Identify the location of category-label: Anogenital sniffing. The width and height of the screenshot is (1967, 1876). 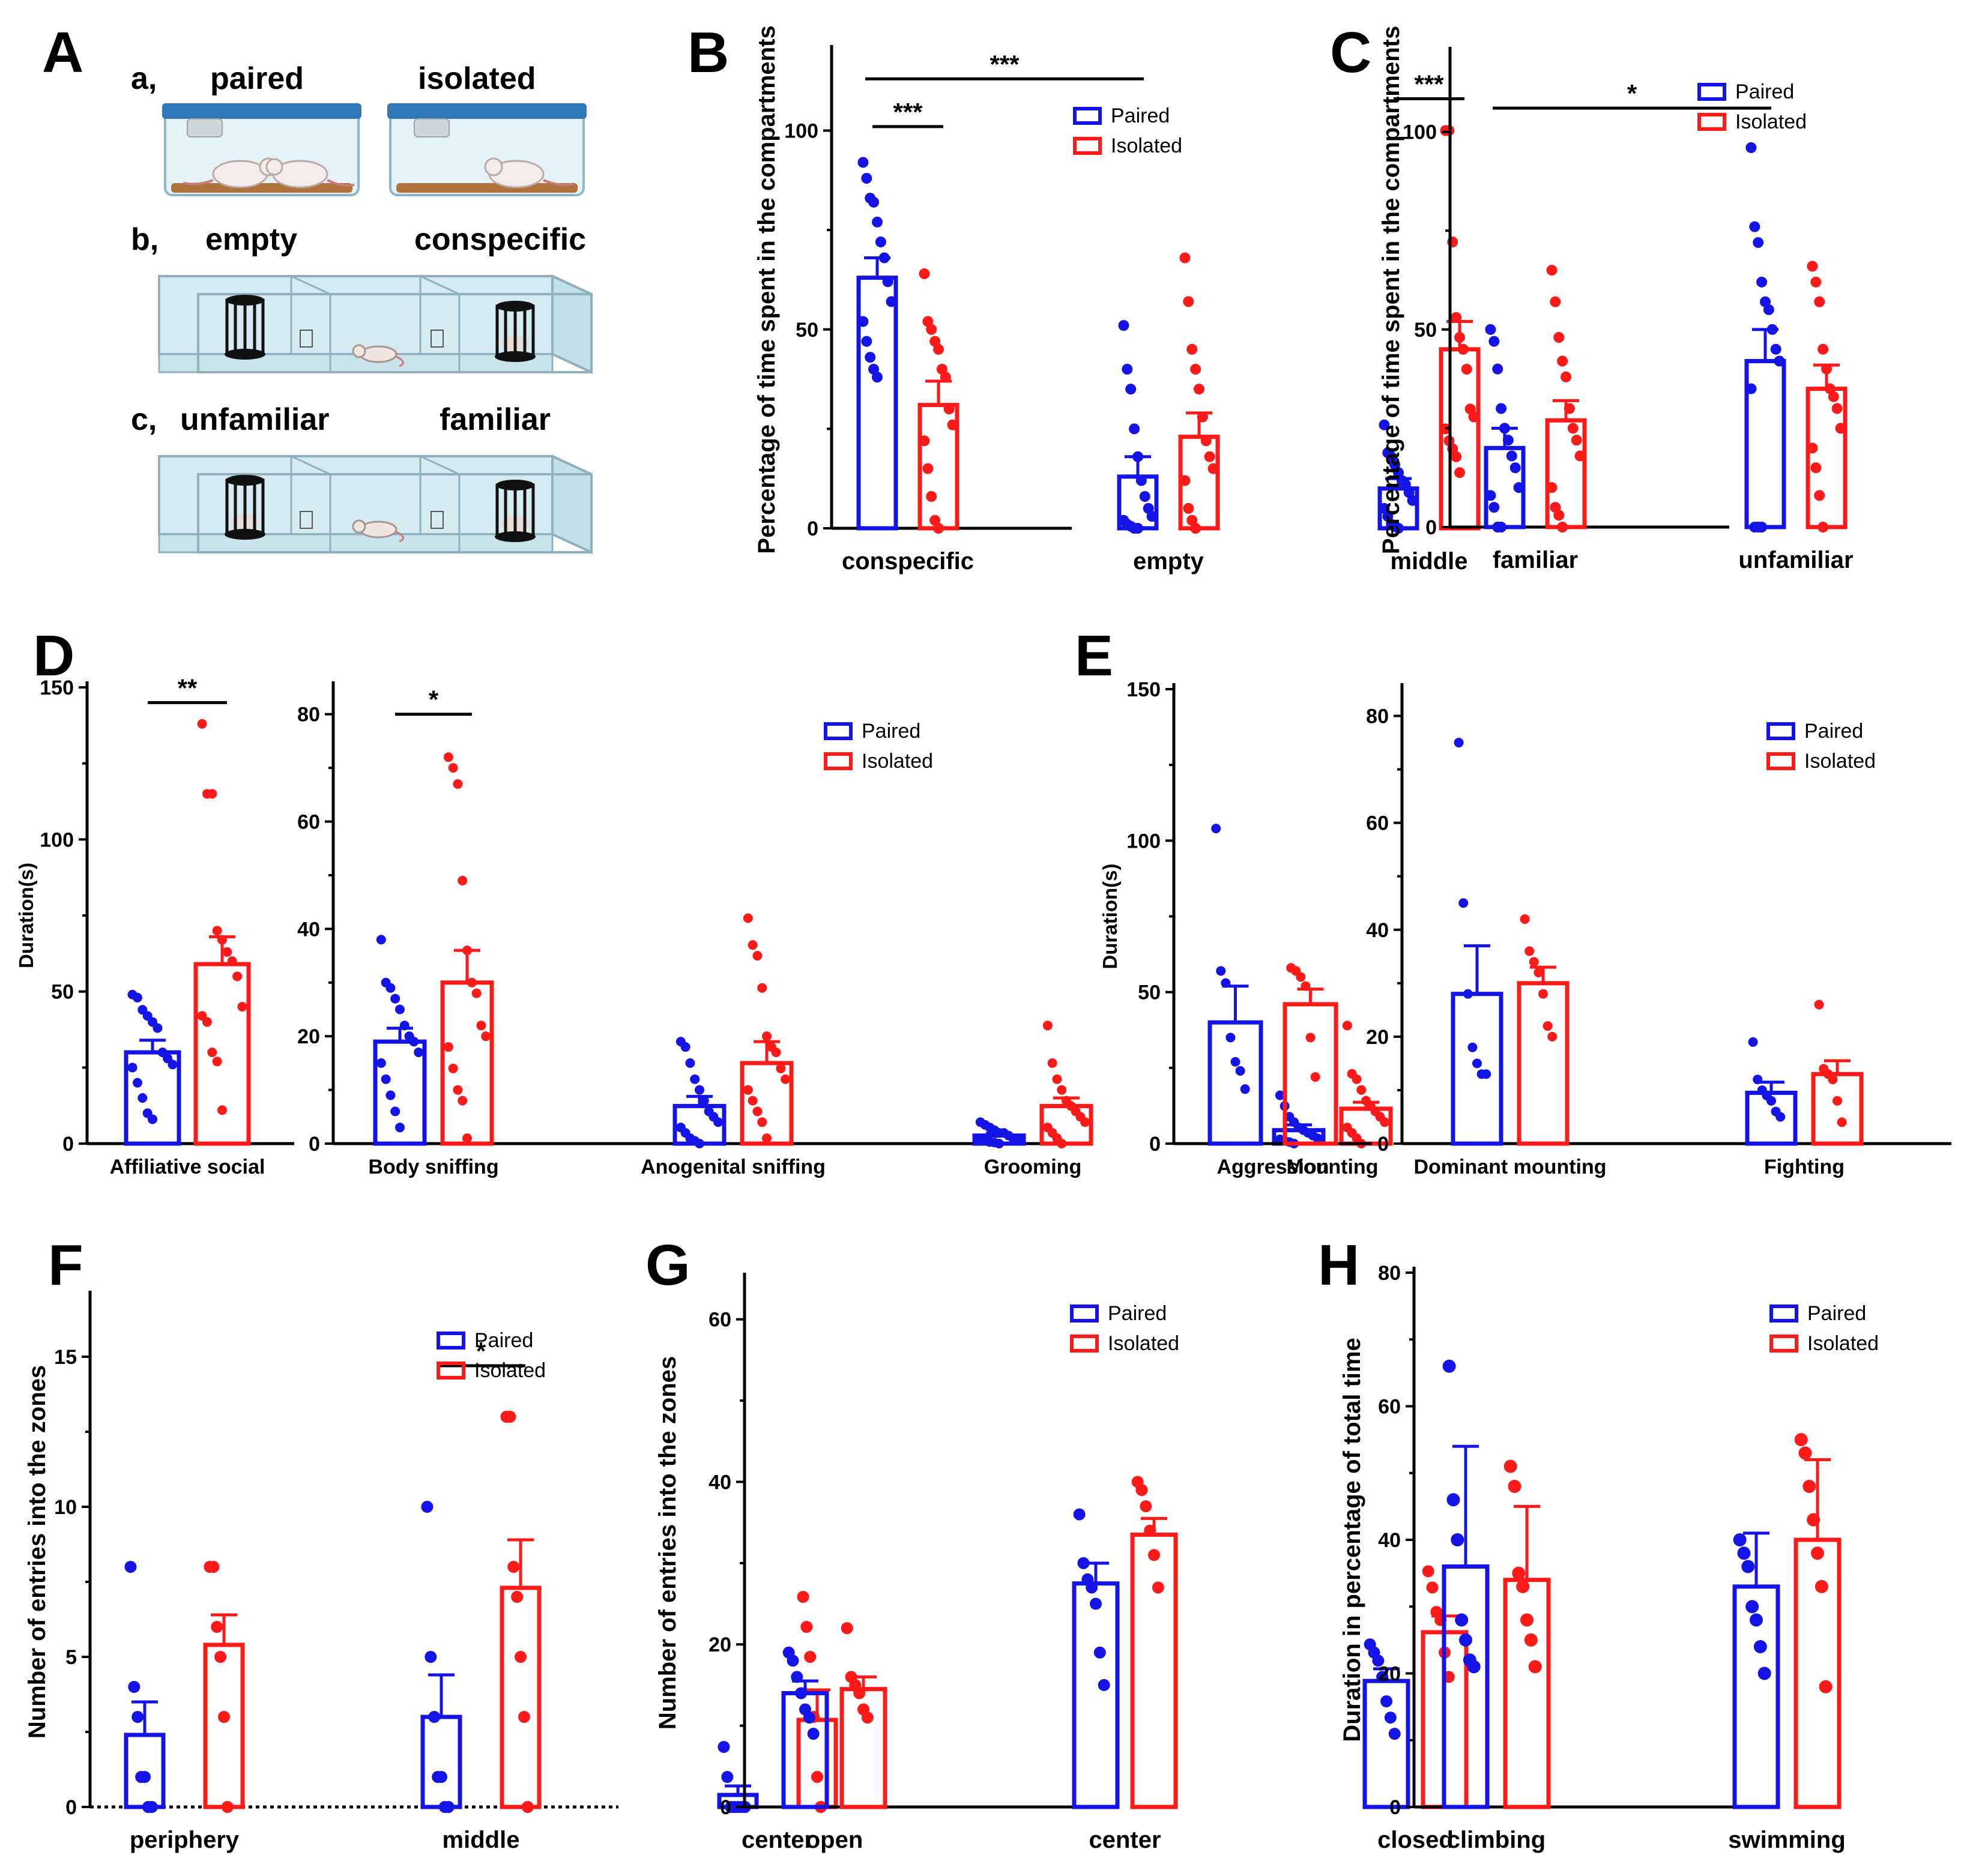
(733, 1167).